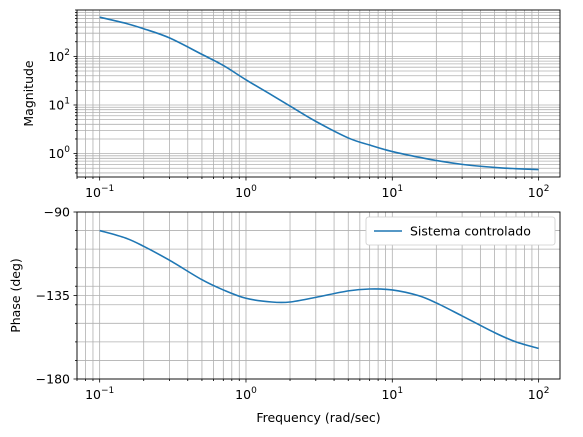 The height and width of the screenshot is (437, 583). I want to click on y-tick-label: 100, so click(59, 153).